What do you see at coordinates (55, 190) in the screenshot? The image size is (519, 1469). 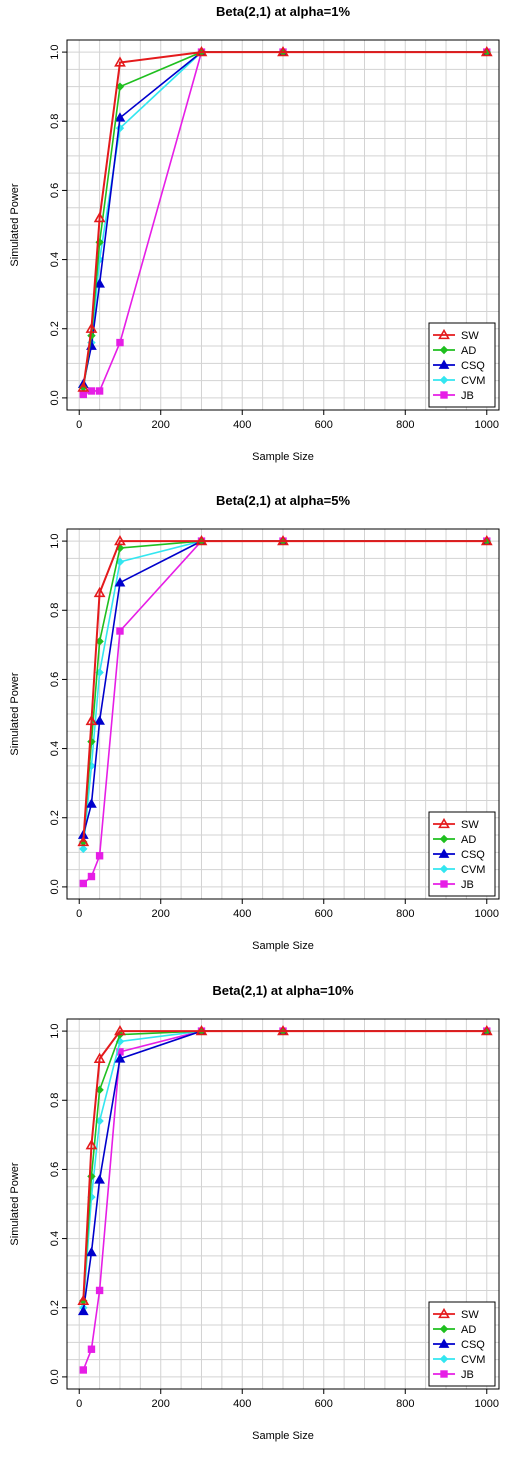 I see `y-tick-label: 0.6` at bounding box center [55, 190].